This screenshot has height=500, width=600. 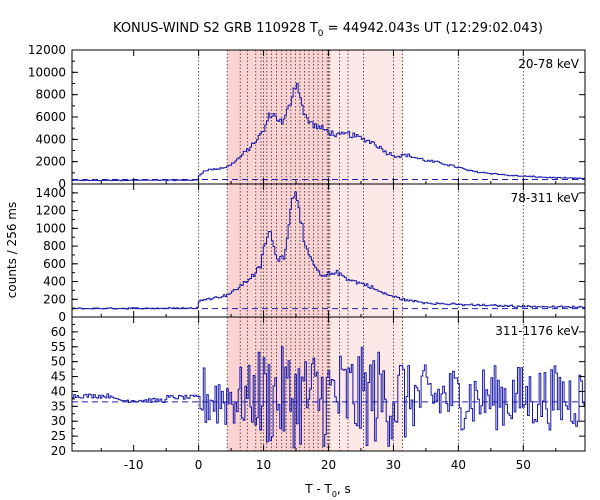 I want to click on y-tick-label: 40, so click(x=58, y=391).